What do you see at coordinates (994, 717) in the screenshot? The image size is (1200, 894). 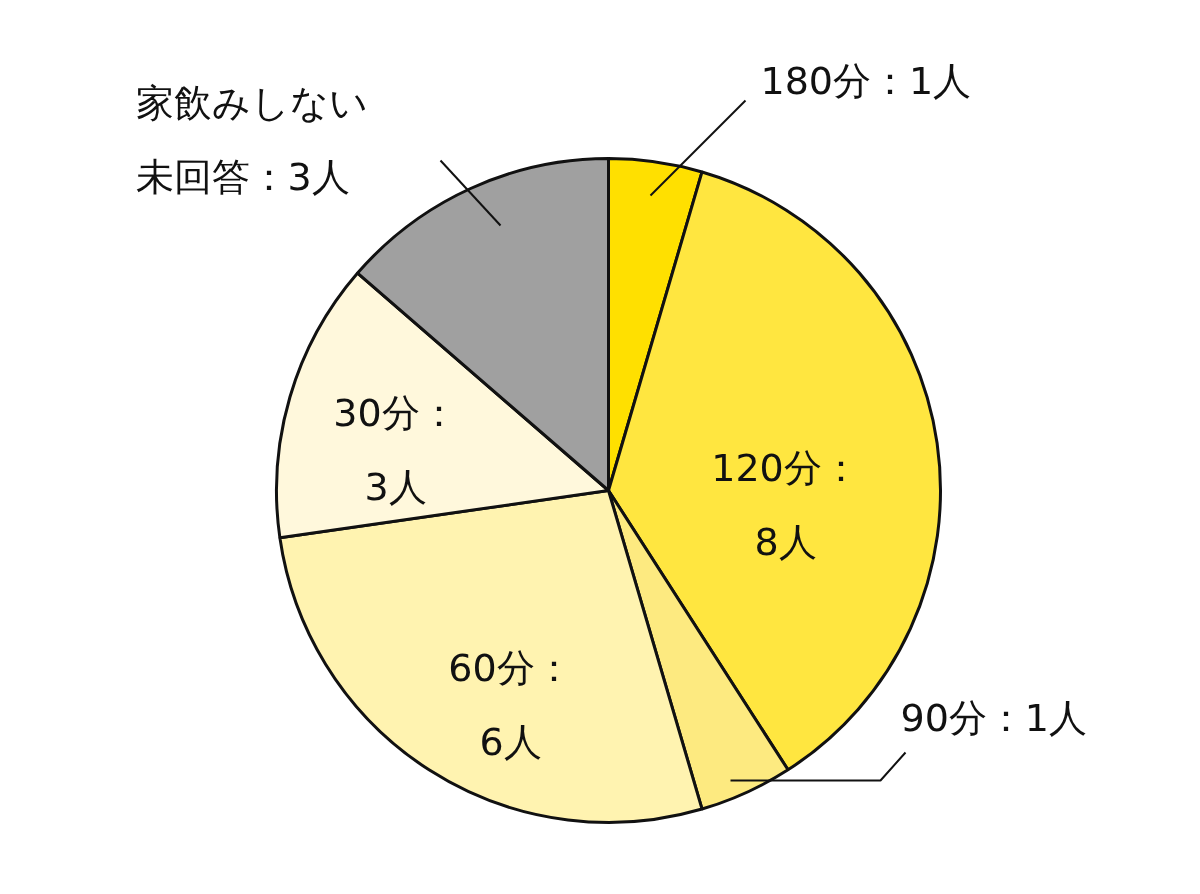 I see `slice-label: 90分：1人` at bounding box center [994, 717].